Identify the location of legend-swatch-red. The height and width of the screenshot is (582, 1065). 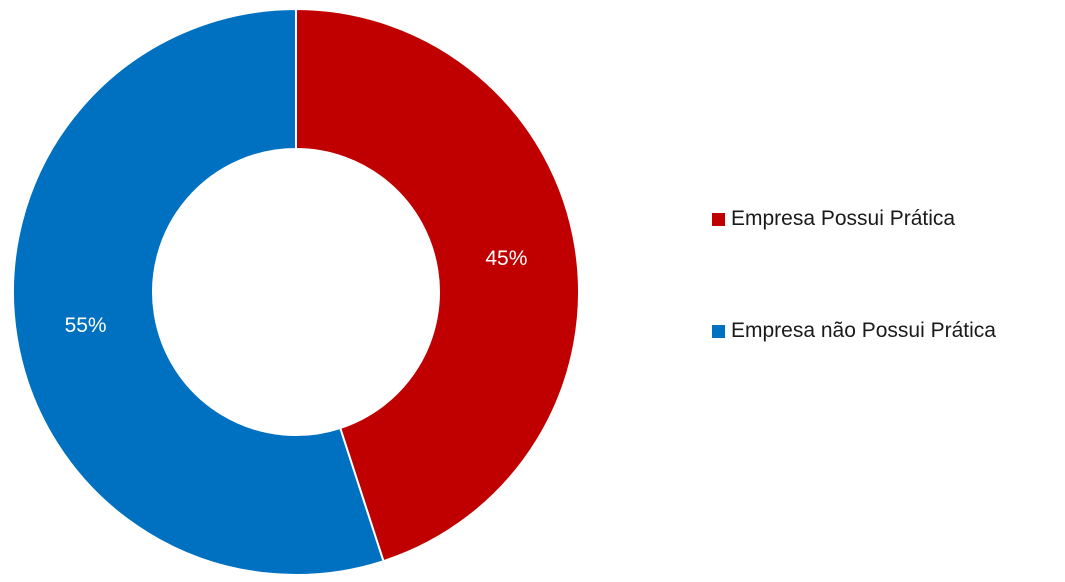
(718, 219).